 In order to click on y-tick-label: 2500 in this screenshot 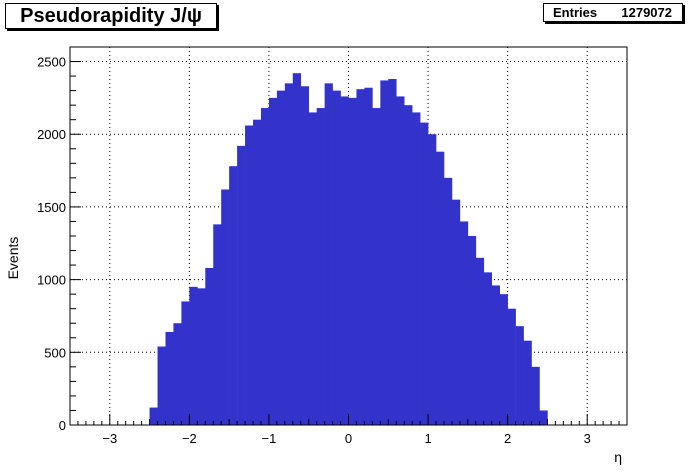, I will do `click(51, 62)`.